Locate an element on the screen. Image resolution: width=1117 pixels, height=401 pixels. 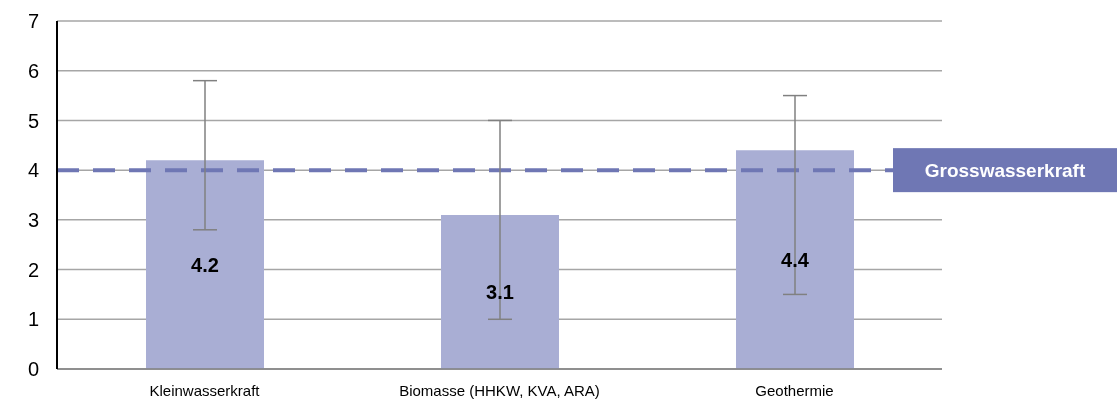
y-tick-label: 2 is located at coordinates (33, 269).